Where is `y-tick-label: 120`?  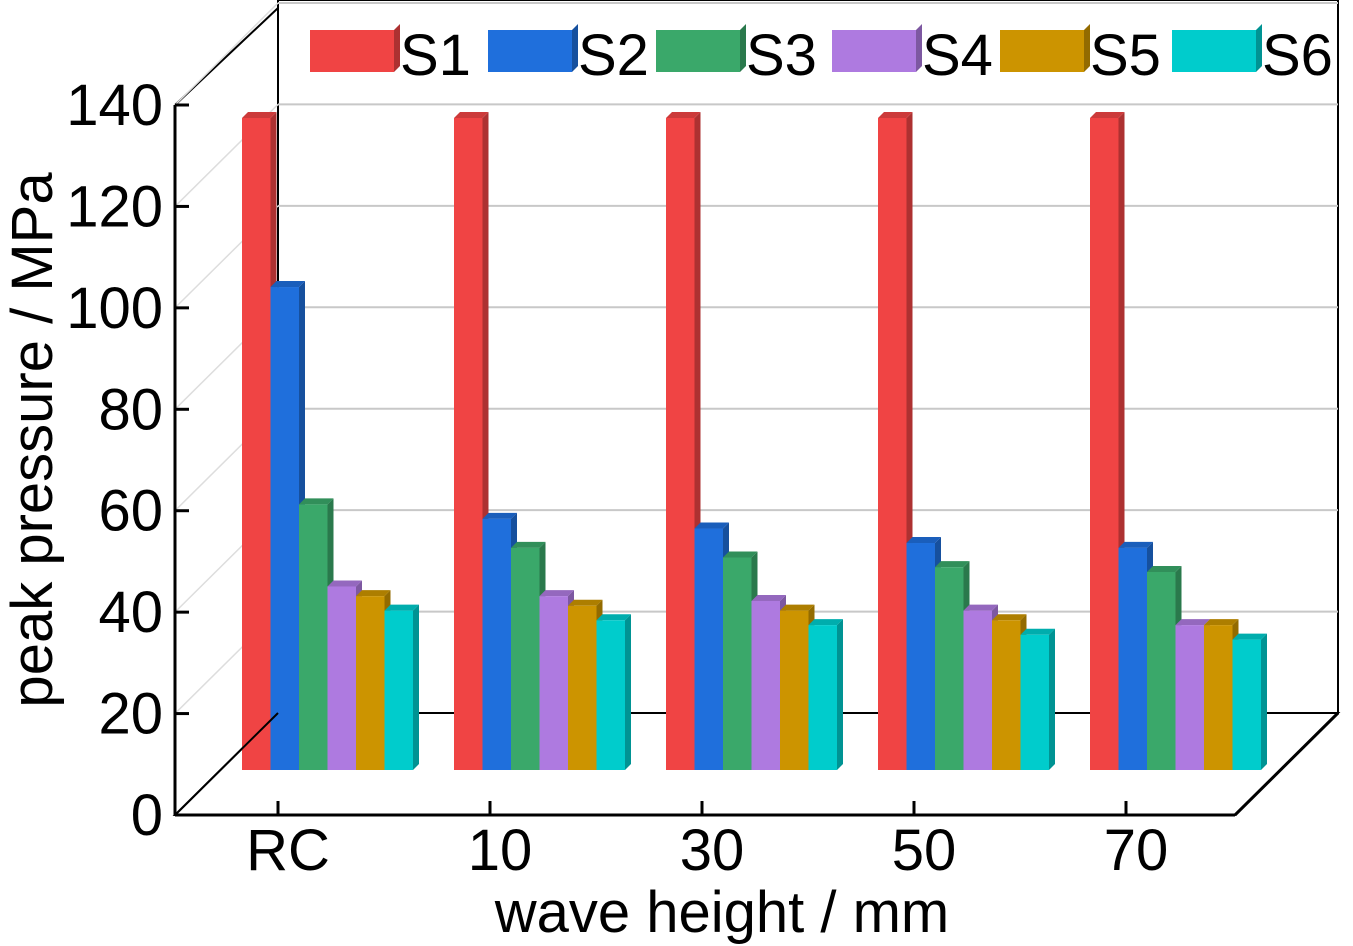 y-tick-label: 120 is located at coordinates (114, 206).